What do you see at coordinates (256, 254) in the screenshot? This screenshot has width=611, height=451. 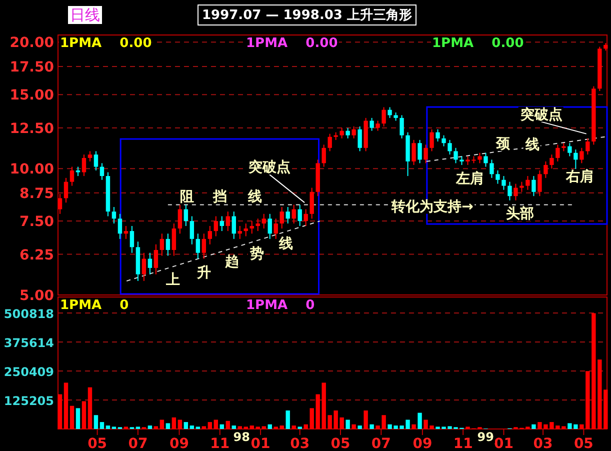 I see `annotation: 势` at bounding box center [256, 254].